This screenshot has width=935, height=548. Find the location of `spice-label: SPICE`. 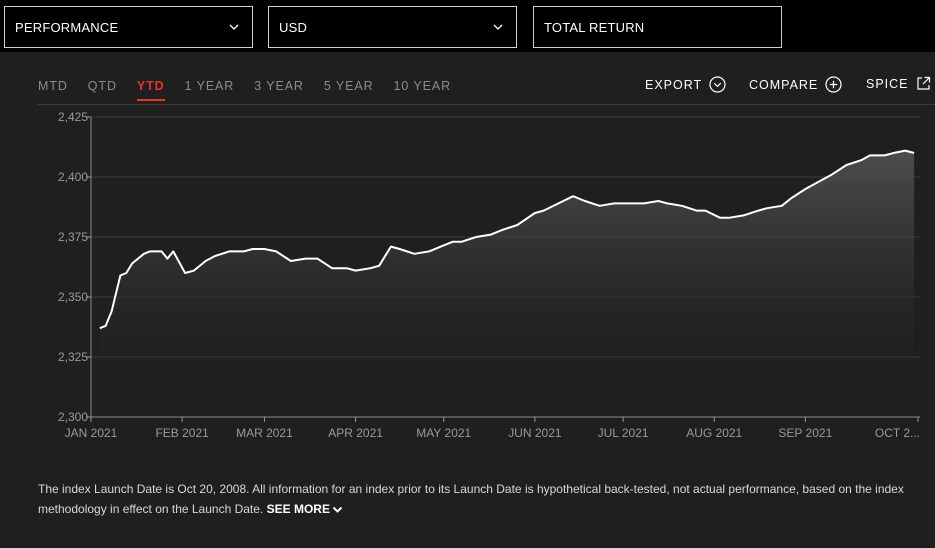

spice-label: SPICE is located at coordinates (887, 83).